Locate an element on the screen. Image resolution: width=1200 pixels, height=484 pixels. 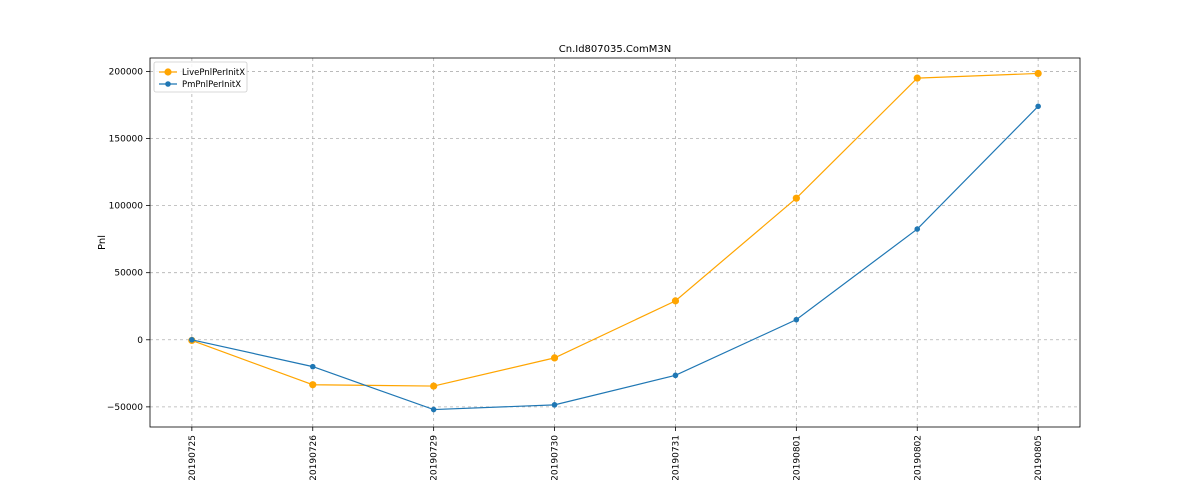
y-tick-label: 0 is located at coordinates (140, 341).